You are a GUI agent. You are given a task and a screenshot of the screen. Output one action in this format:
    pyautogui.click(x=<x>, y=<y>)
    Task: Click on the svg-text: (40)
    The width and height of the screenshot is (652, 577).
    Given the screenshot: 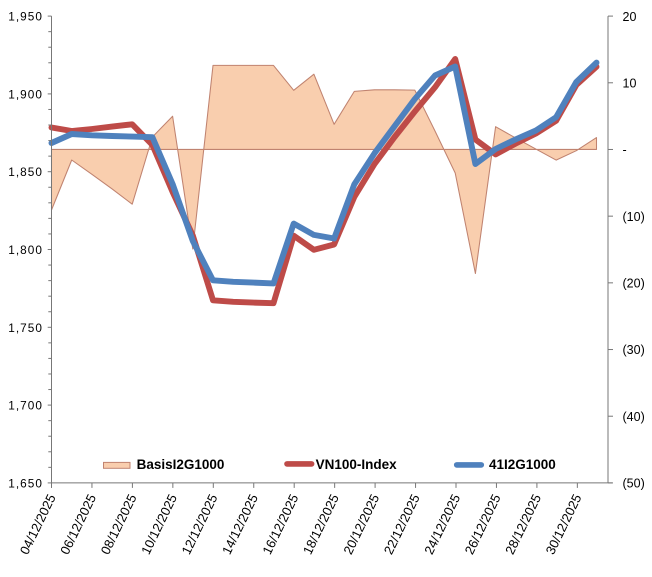 What is the action you would take?
    pyautogui.click(x=634, y=417)
    